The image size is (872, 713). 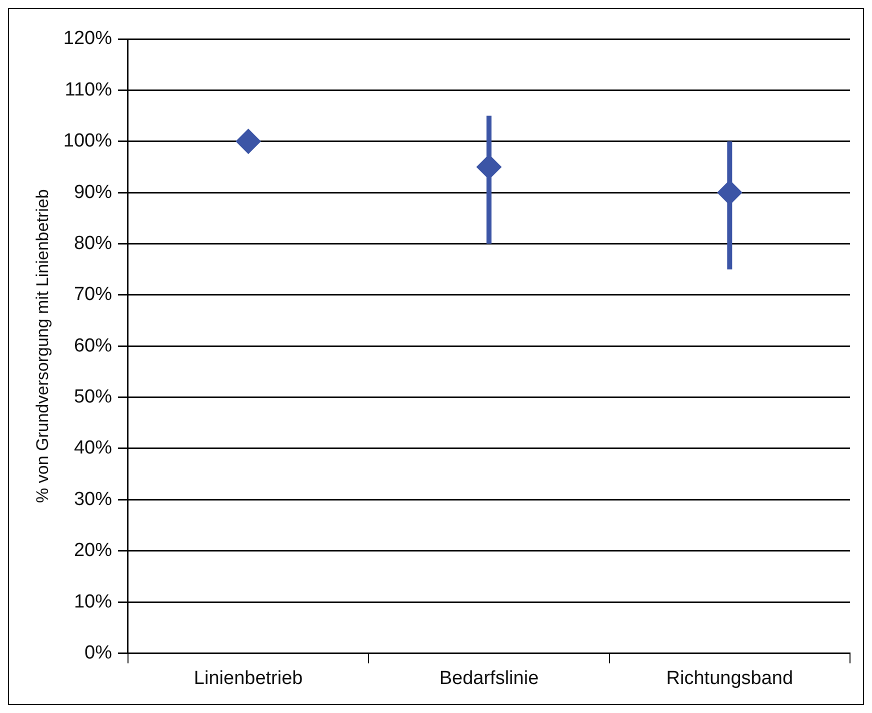 What do you see at coordinates (93, 551) in the screenshot?
I see `y-tick-label: 20%` at bounding box center [93, 551].